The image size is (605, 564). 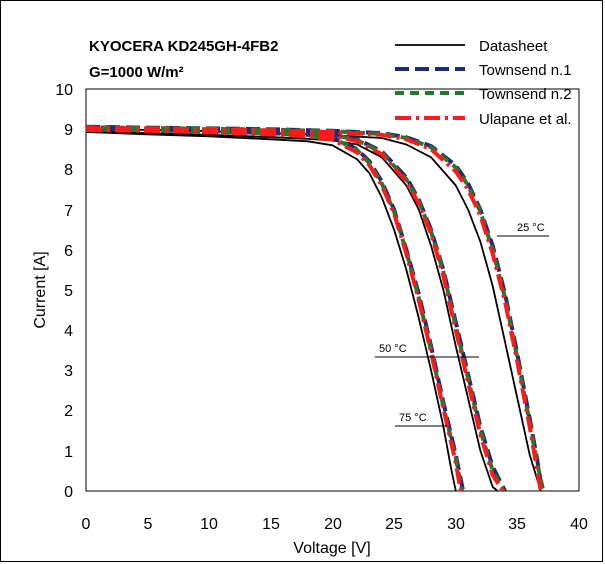 I want to click on y-tick-label: 0, so click(x=68, y=492).